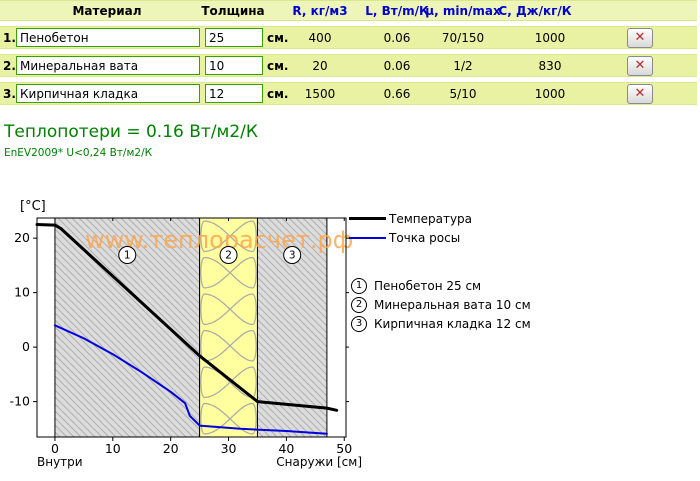 This screenshot has width=700, height=481. Describe the element at coordinates (397, 94) in the screenshot. I see `lambda-value: 0.66` at that location.